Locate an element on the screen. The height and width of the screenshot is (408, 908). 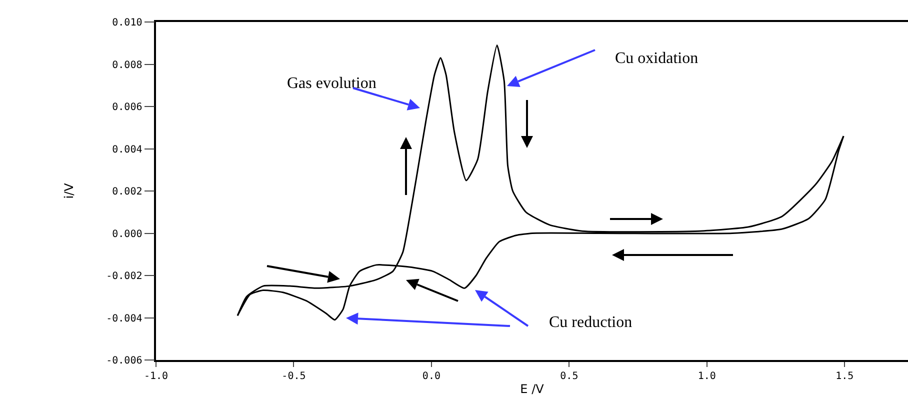
x-tick-label: 1.5 is located at coordinates (845, 376).